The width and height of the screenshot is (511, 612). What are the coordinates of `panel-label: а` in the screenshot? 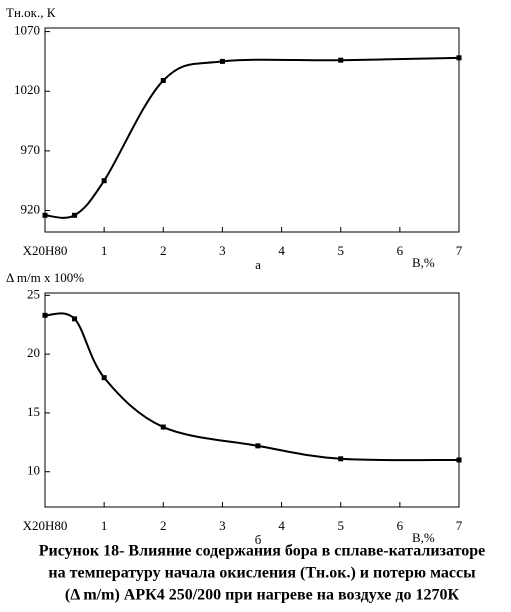 It's located at (258, 264).